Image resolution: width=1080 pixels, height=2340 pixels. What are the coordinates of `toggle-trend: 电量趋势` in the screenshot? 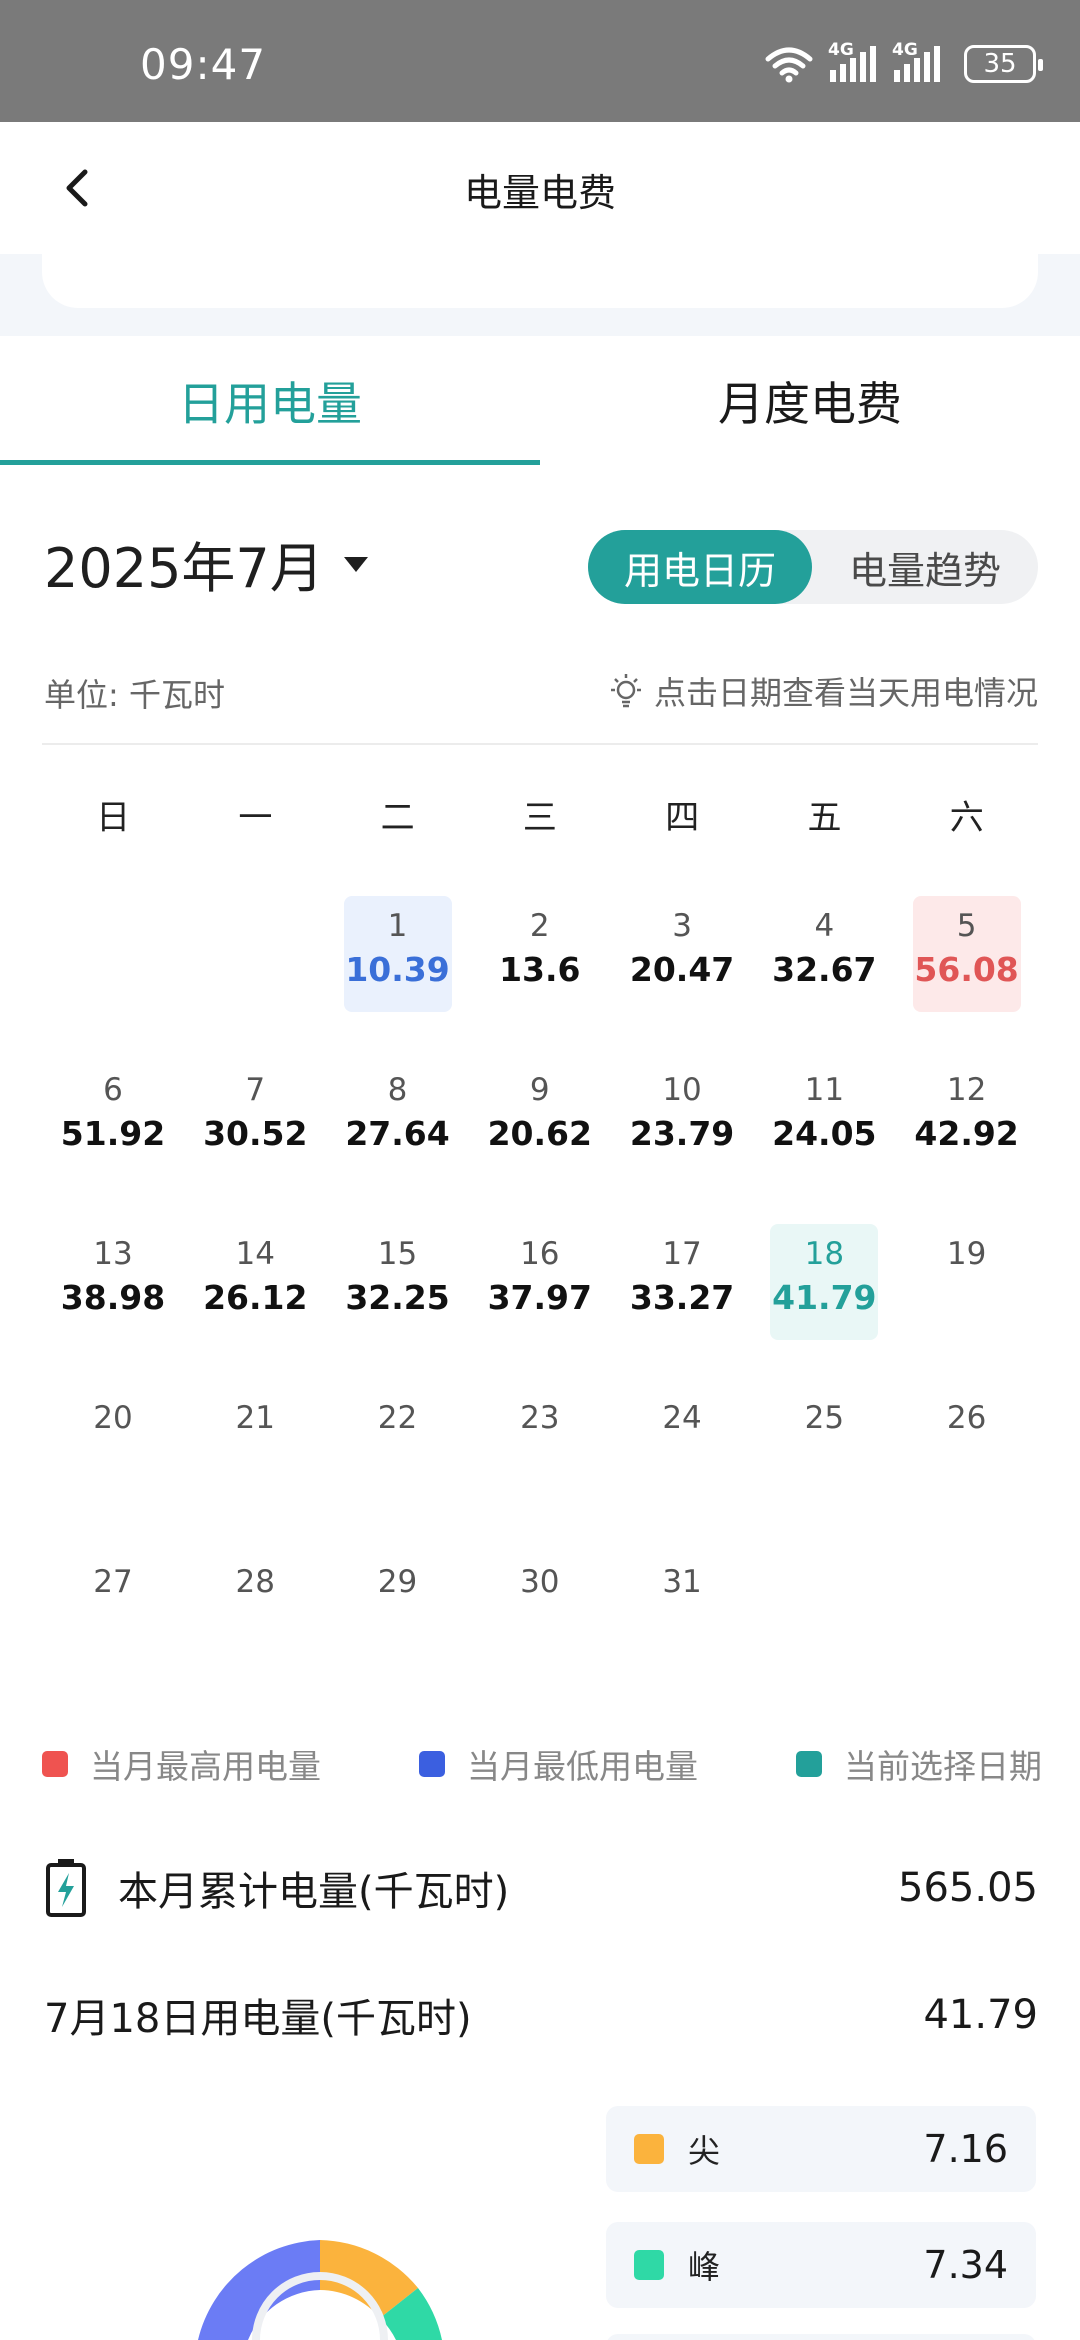 It's located at (924, 570).